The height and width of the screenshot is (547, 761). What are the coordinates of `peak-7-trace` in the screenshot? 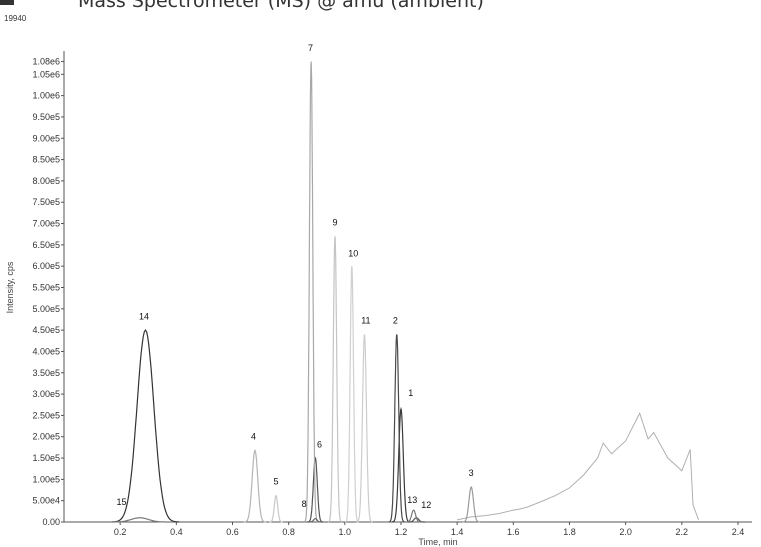 It's located at (311, 292).